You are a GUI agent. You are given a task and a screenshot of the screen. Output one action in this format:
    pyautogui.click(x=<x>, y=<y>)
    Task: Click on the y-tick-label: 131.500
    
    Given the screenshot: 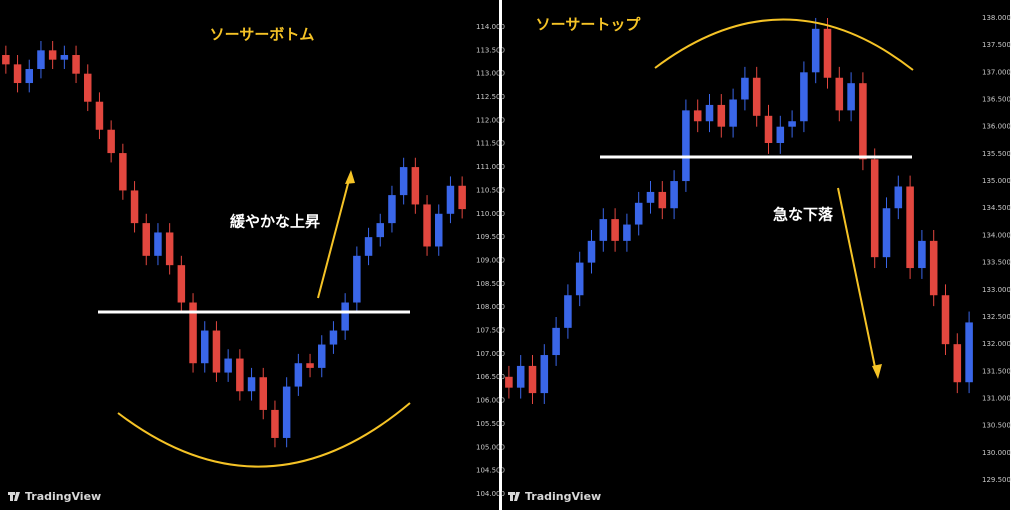 What is the action you would take?
    pyautogui.click(x=996, y=371)
    